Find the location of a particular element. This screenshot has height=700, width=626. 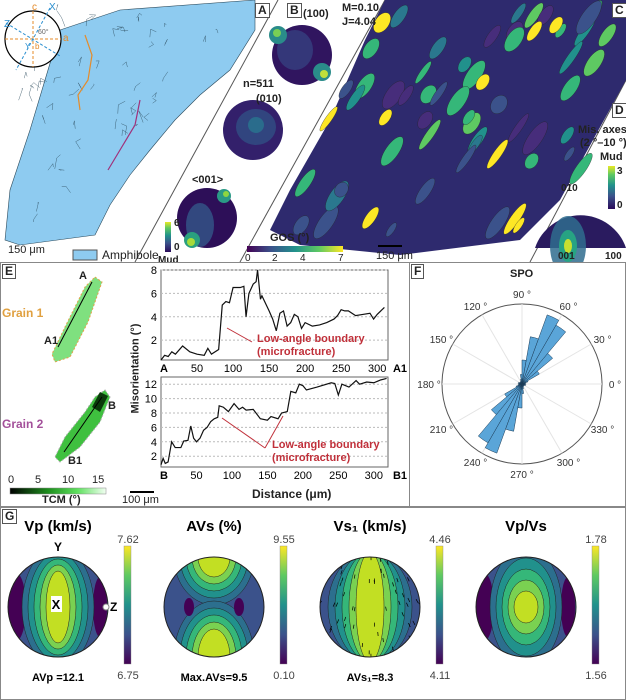

rose-angle-label: 240 ° is located at coordinates (475, 463).